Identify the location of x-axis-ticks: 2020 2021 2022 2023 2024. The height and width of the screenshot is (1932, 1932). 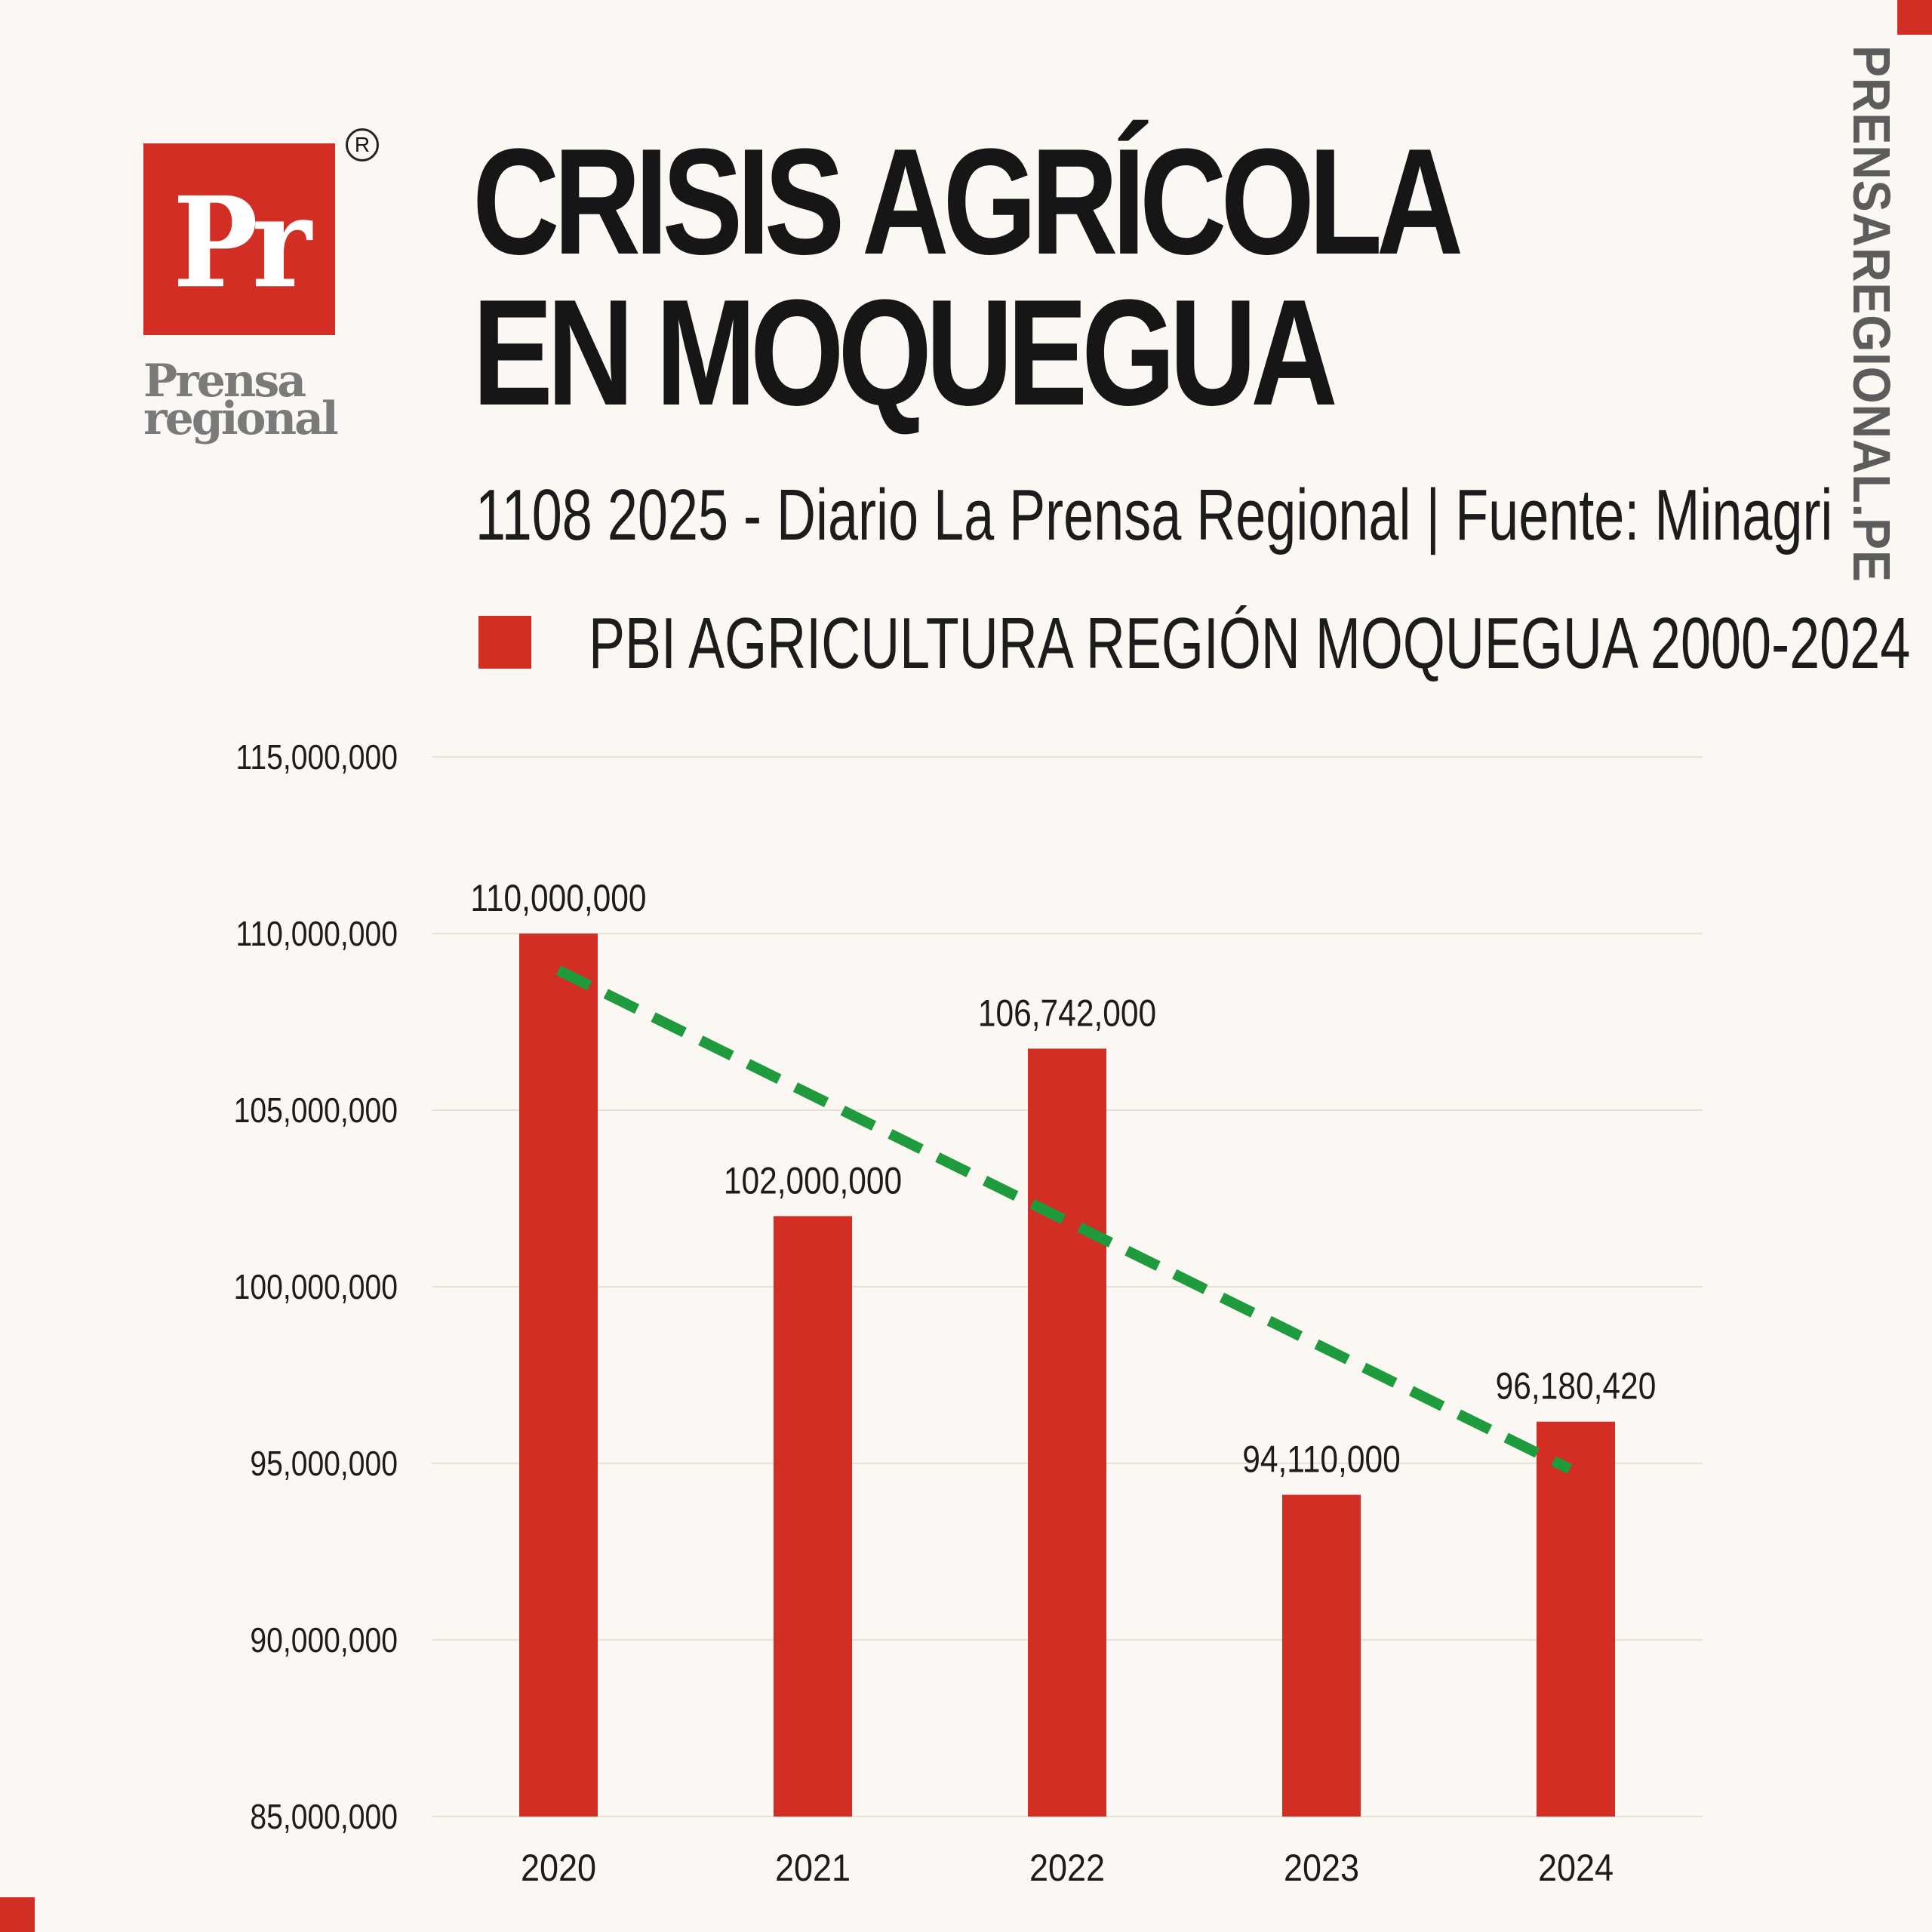
(1067, 1868).